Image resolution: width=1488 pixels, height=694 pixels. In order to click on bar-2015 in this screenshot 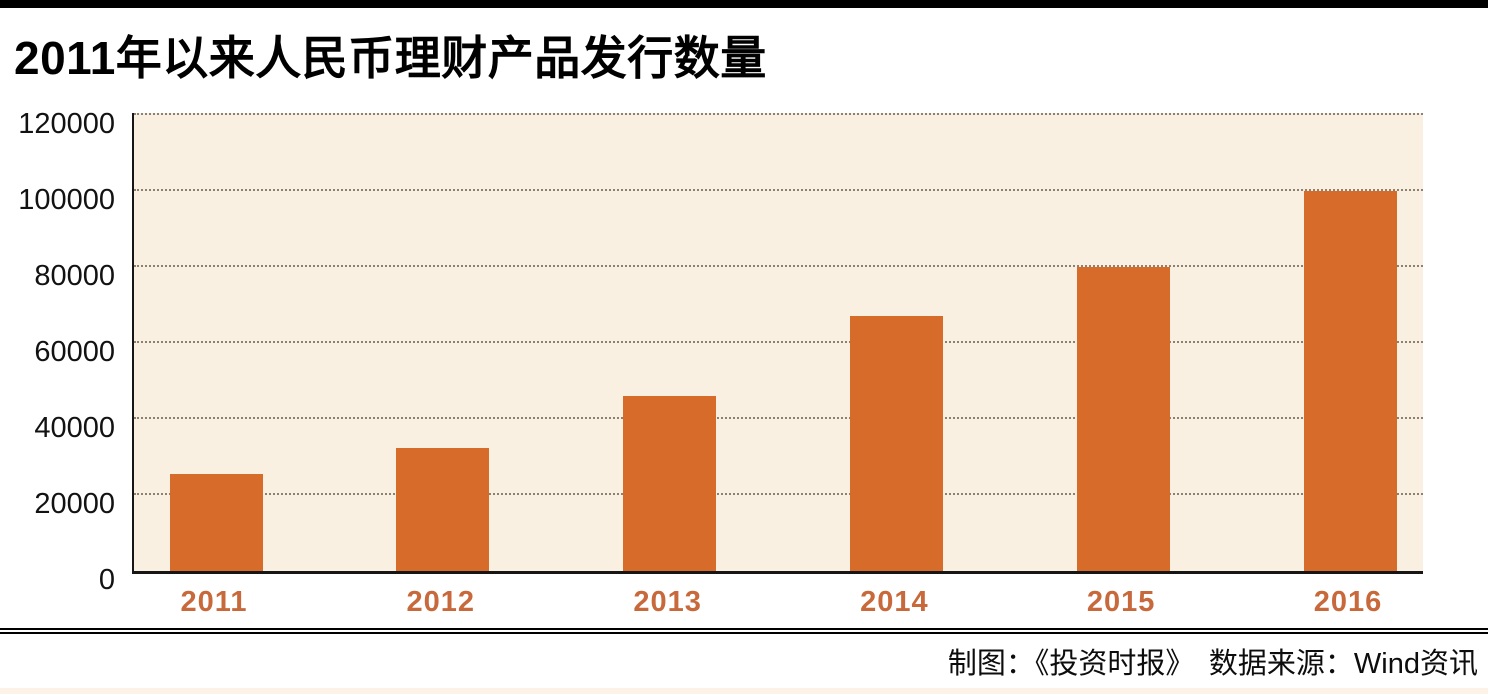, I will do `click(1123, 419)`.